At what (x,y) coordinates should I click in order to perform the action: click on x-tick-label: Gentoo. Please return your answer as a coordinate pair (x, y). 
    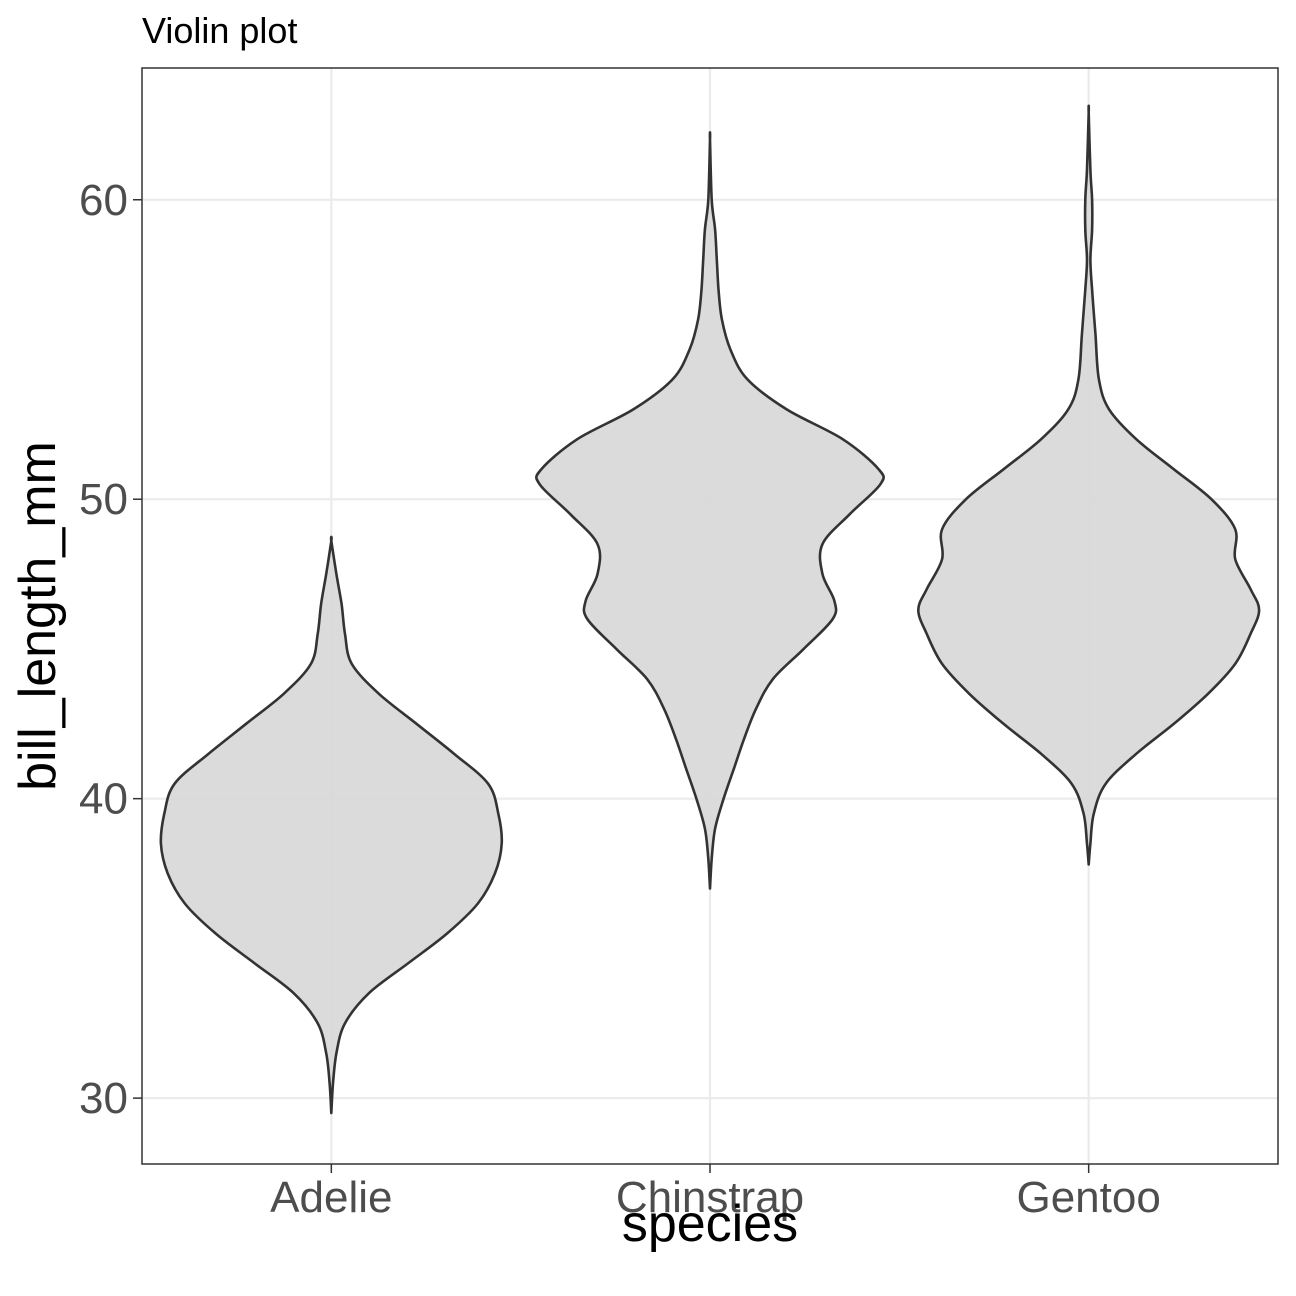
    Looking at the image, I should click on (1088, 1197).